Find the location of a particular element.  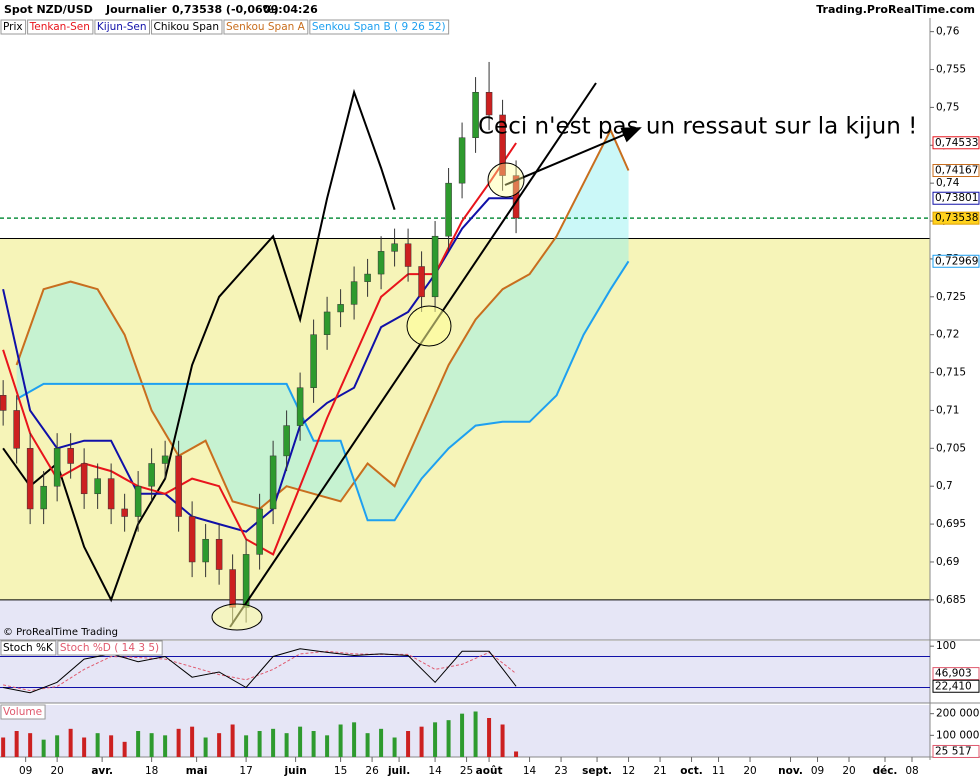

y-tick-label: 0,685 is located at coordinates (951, 600).